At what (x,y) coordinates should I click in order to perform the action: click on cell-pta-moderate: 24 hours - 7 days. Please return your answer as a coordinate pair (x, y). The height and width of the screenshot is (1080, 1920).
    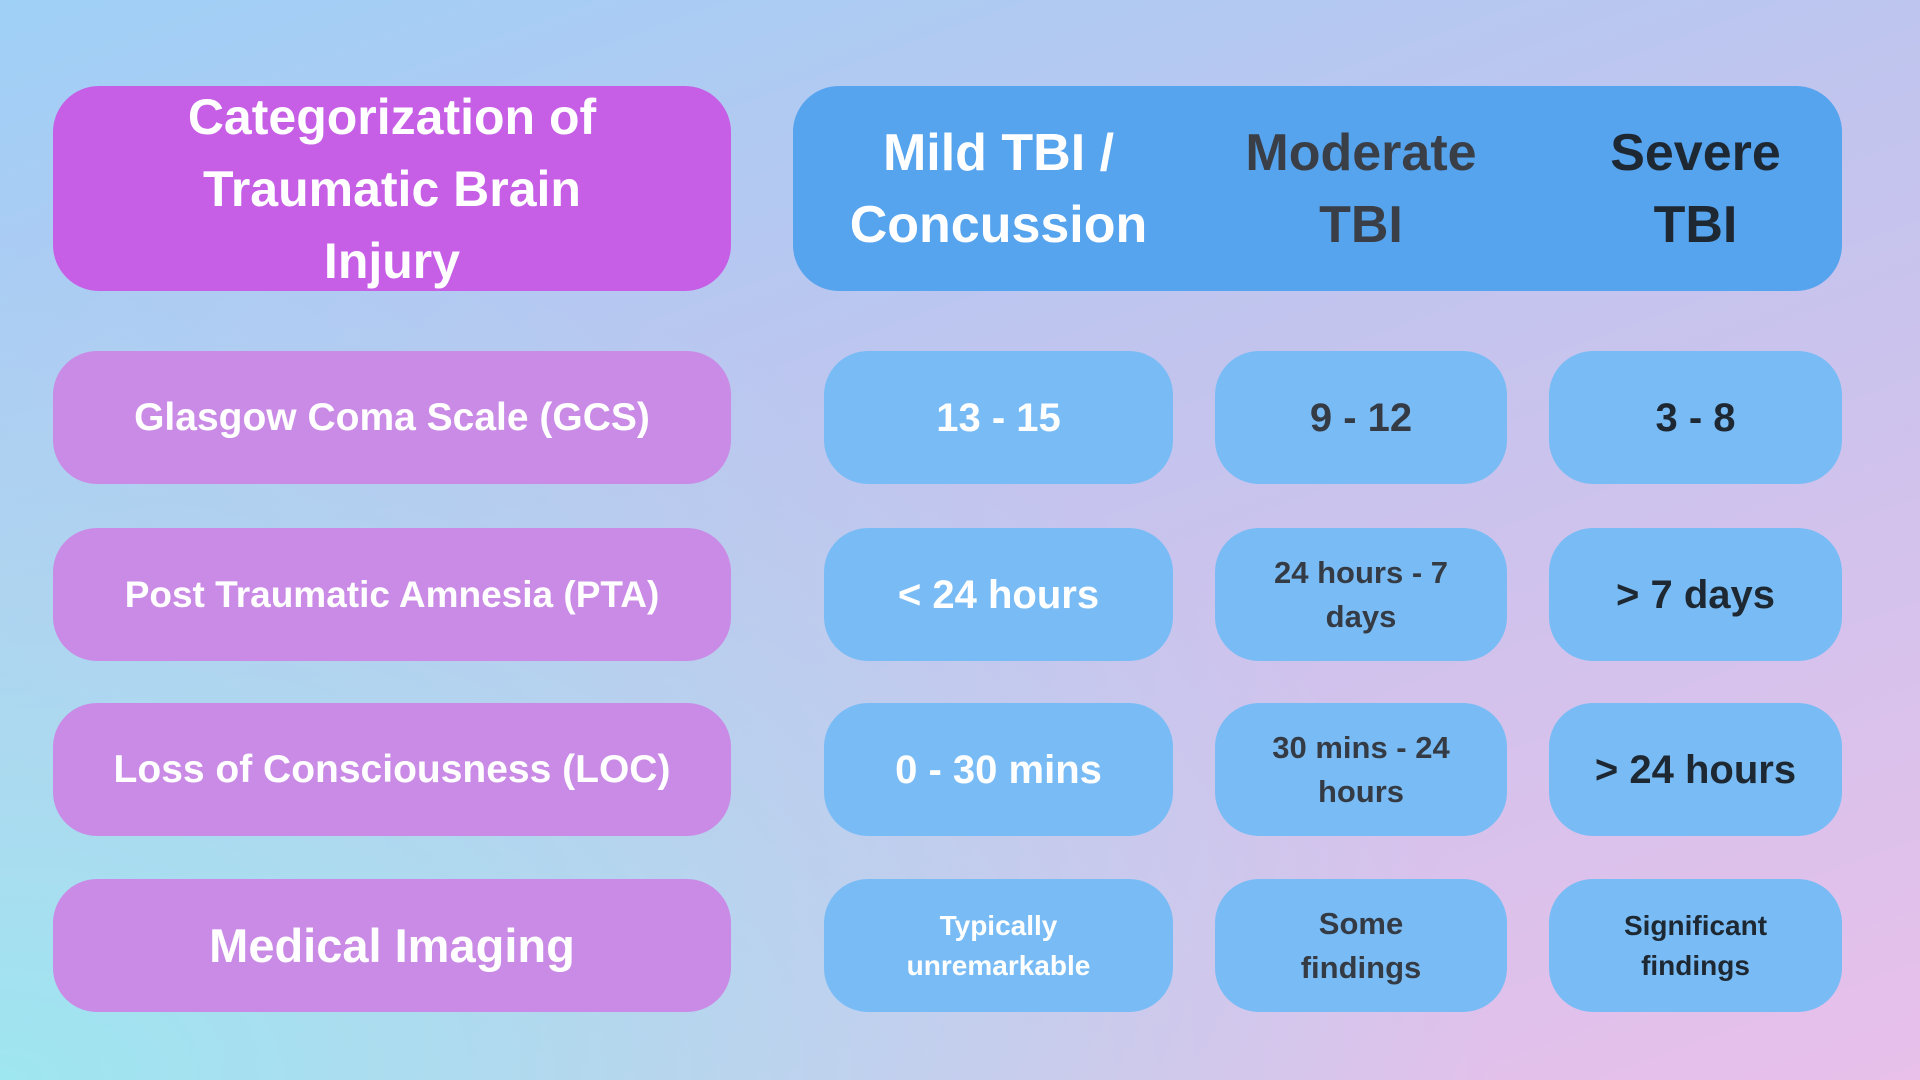
    Looking at the image, I should click on (1361, 594).